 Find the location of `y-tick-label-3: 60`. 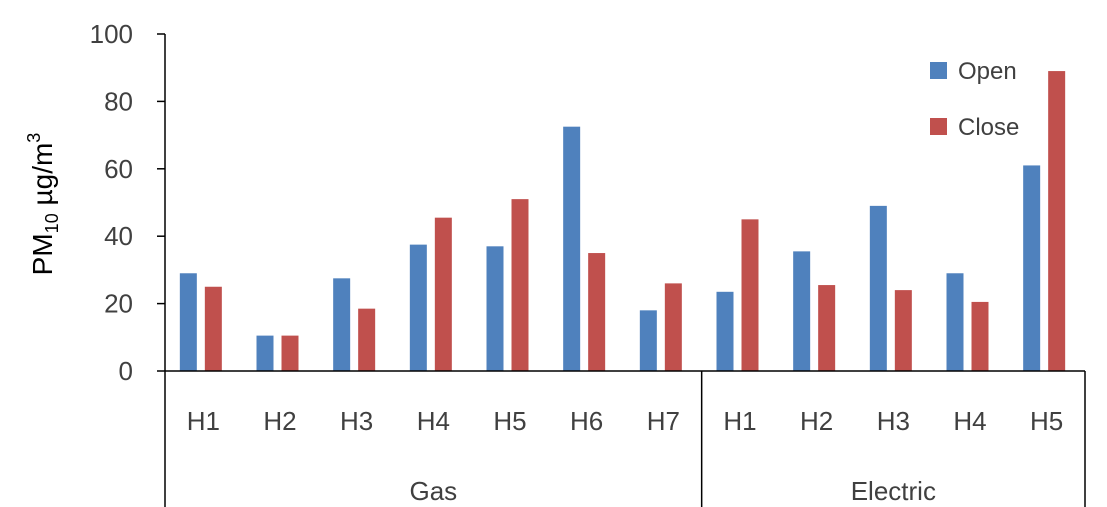

y-tick-label-3: 60 is located at coordinates (118, 169).